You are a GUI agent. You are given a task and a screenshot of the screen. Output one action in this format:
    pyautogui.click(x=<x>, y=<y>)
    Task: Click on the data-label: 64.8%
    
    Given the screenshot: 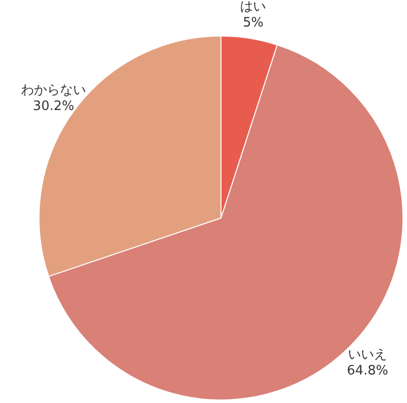 What is the action you would take?
    pyautogui.click(x=367, y=371)
    